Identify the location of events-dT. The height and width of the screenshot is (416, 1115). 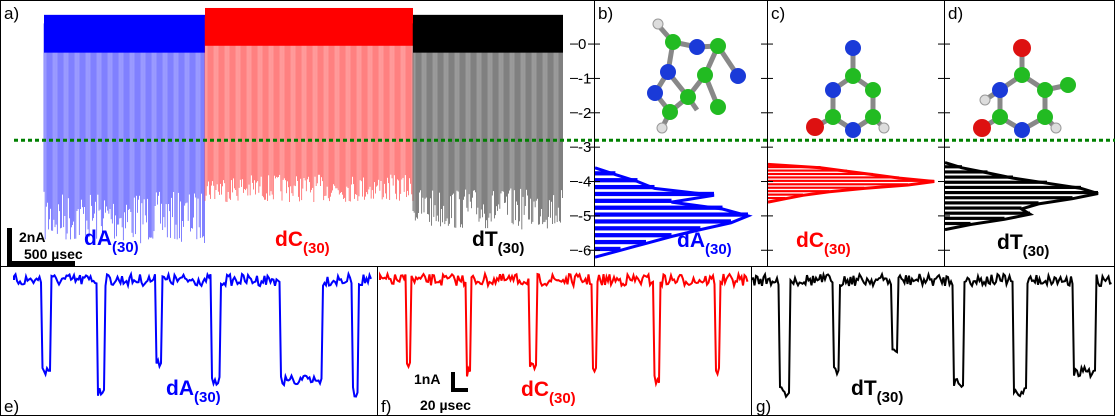
(487, 126).